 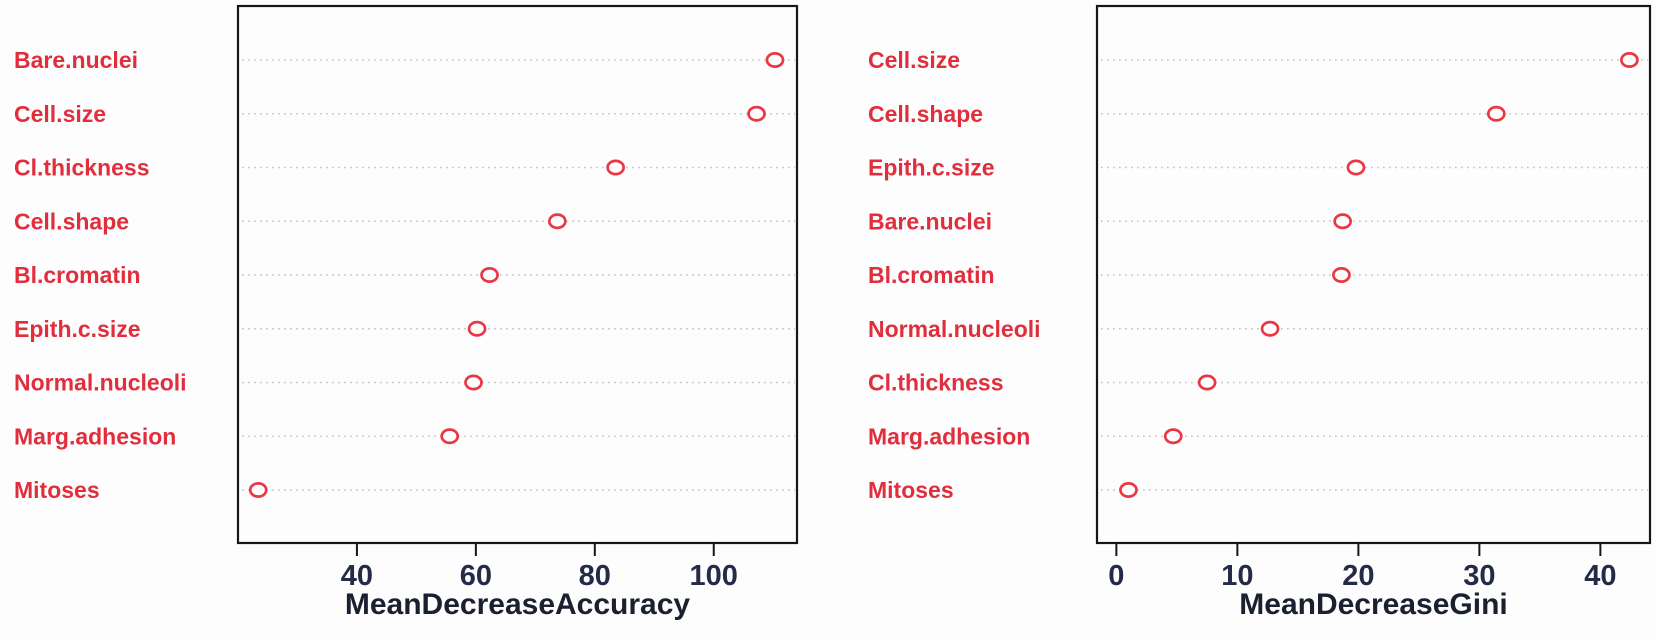 What do you see at coordinates (1479, 576) in the screenshot?
I see `x-tick-label: 30` at bounding box center [1479, 576].